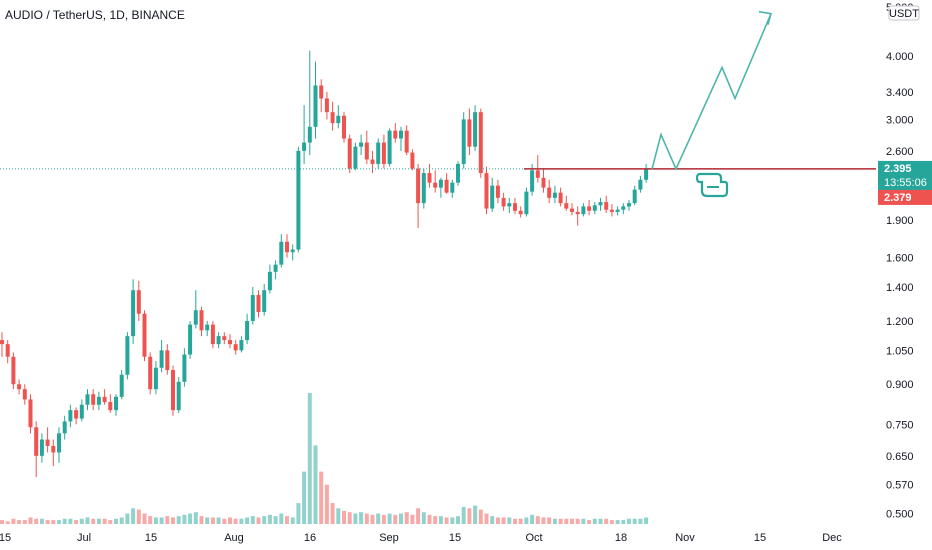 The image size is (932, 550). I want to click on time-axis: 15 Jul 15 Aug 16 Sep 15 Oct 18 Nov 15 Dec, so click(421, 538).